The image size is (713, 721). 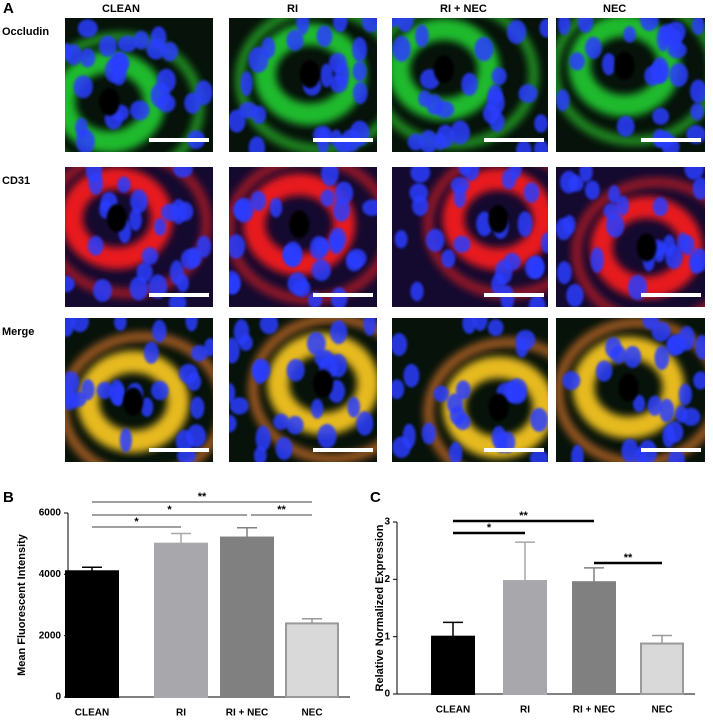 I want to click on y-tick-label: 0, so click(x=387, y=694).